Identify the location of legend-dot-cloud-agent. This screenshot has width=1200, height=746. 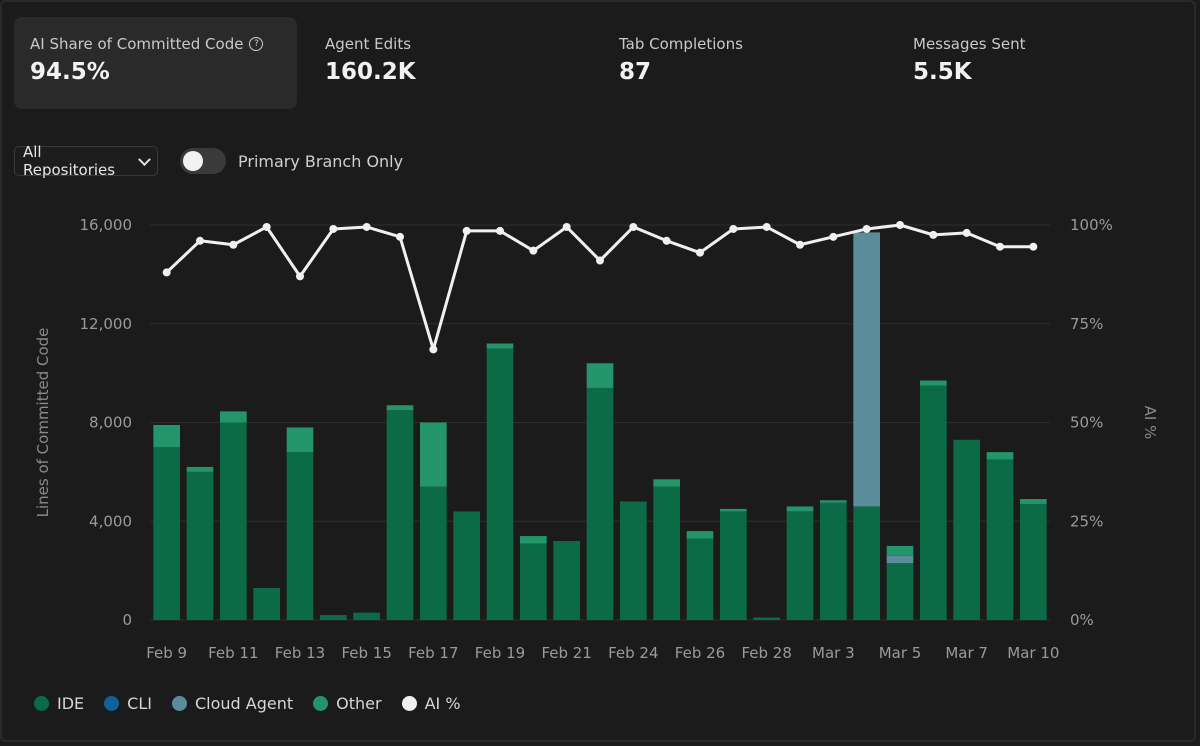
(179, 703).